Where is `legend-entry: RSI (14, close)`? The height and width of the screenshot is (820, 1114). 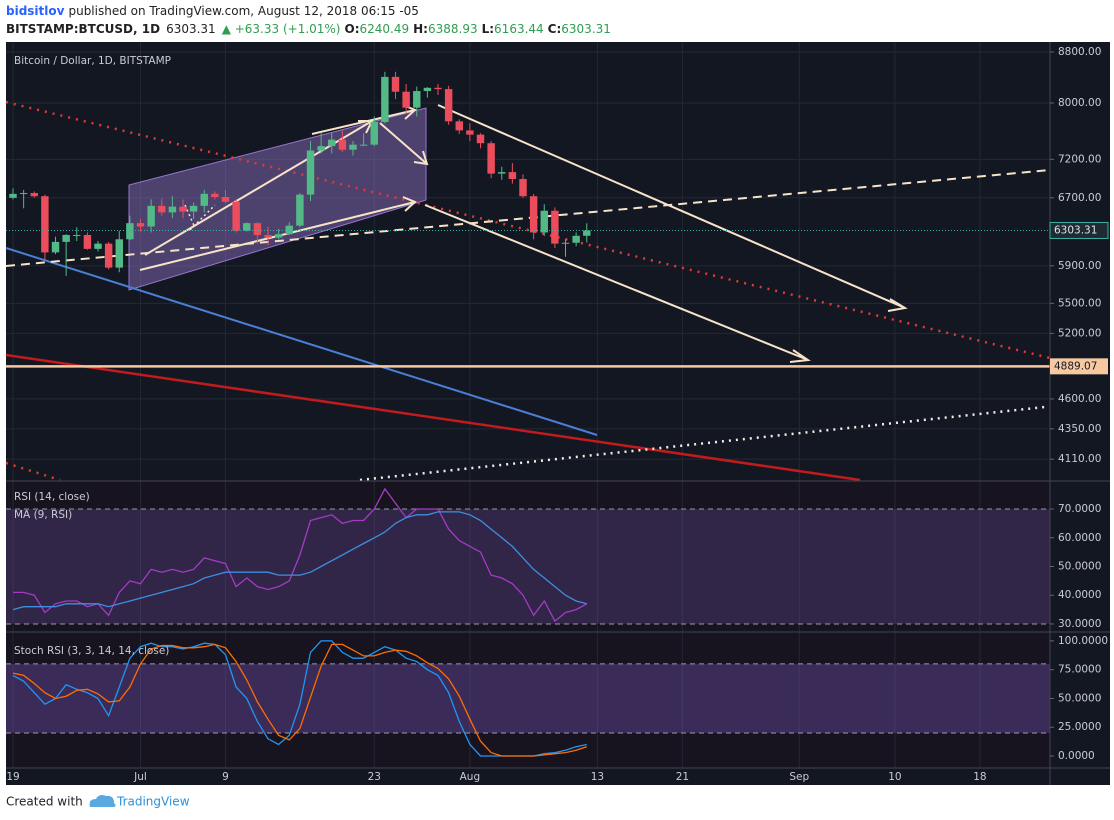
legend-entry: RSI (14, close) is located at coordinates (52, 497).